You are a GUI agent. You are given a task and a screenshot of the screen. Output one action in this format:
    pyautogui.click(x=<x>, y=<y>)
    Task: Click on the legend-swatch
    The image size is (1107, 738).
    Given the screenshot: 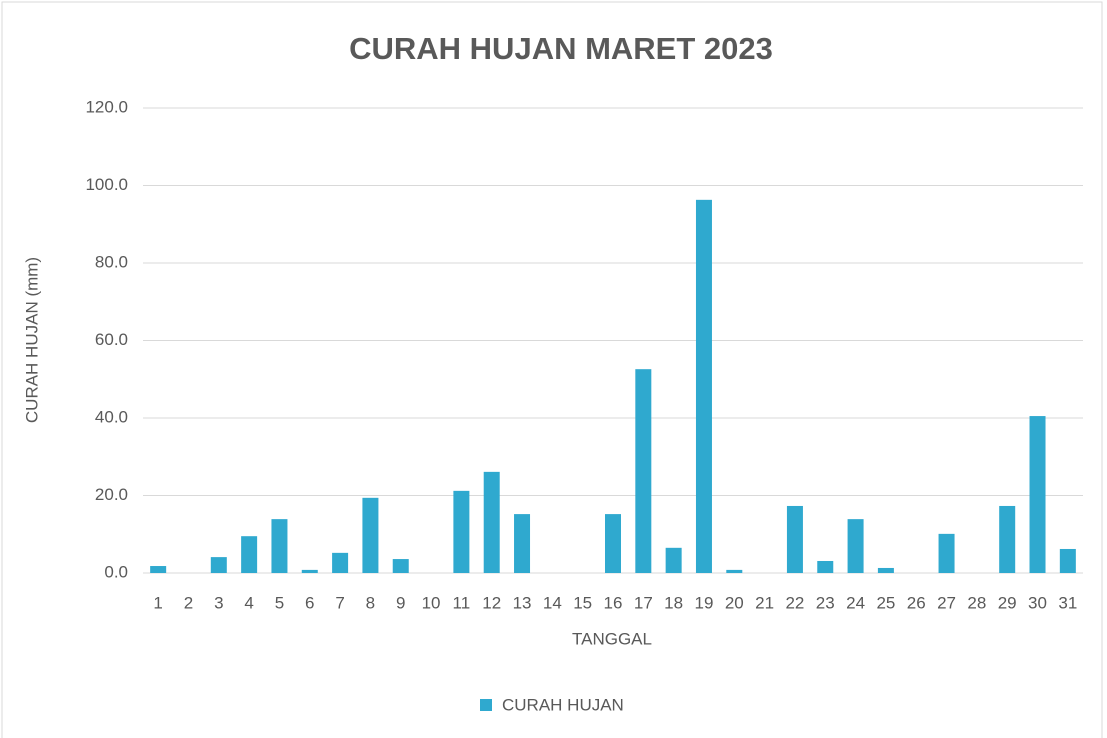 What is the action you would take?
    pyautogui.click(x=486, y=705)
    